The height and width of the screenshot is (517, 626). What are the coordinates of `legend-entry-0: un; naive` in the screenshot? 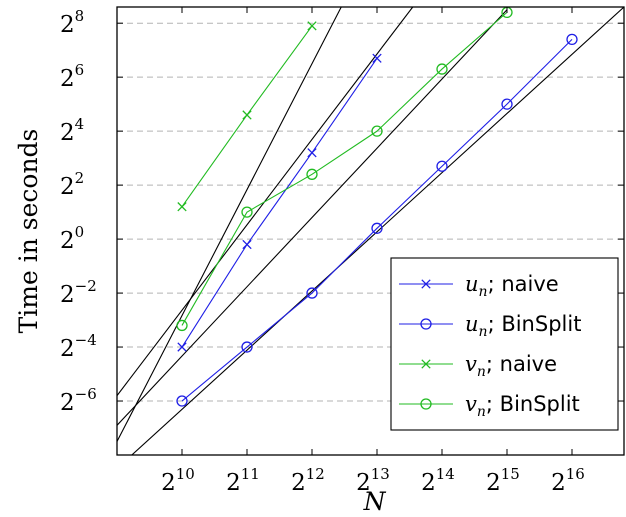 It's located at (479, 286).